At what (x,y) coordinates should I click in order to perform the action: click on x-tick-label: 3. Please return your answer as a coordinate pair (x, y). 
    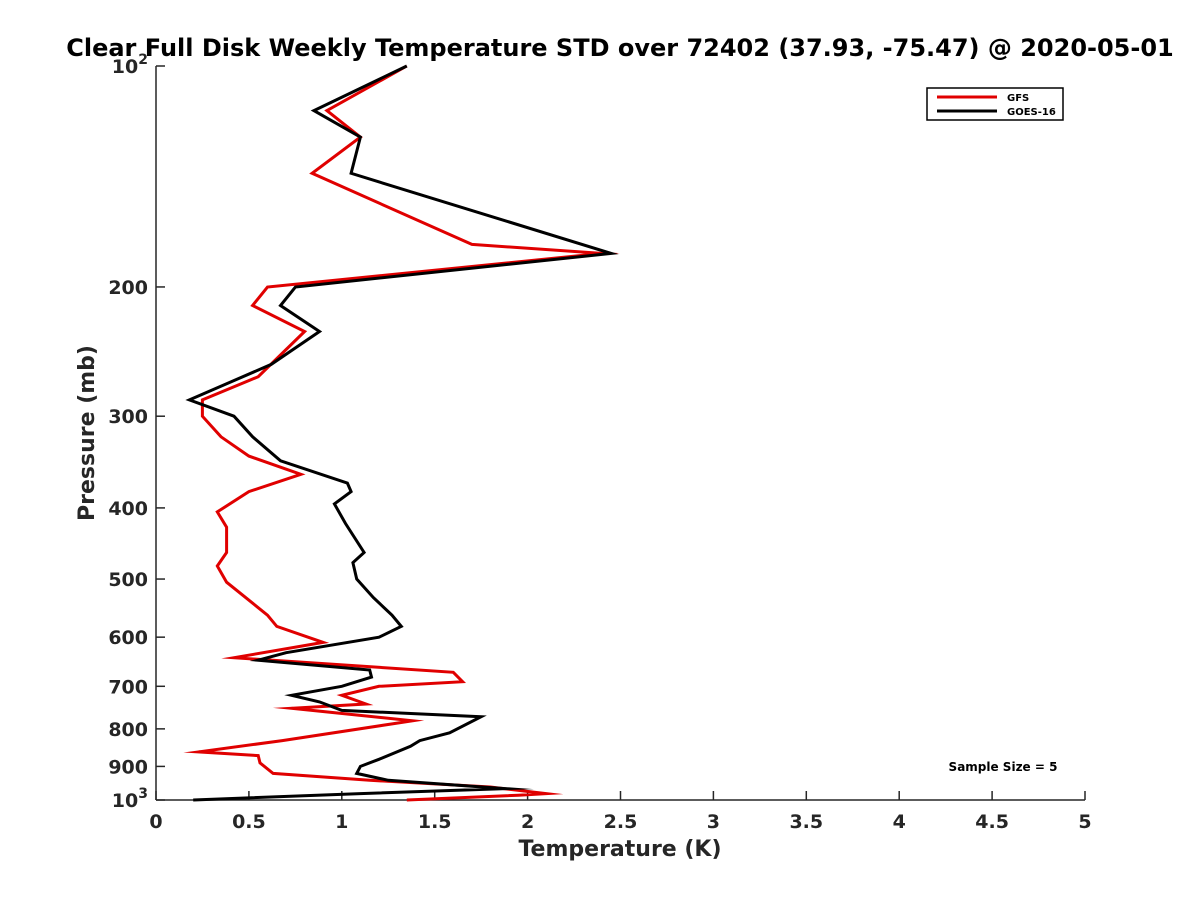
    Looking at the image, I should click on (713, 822).